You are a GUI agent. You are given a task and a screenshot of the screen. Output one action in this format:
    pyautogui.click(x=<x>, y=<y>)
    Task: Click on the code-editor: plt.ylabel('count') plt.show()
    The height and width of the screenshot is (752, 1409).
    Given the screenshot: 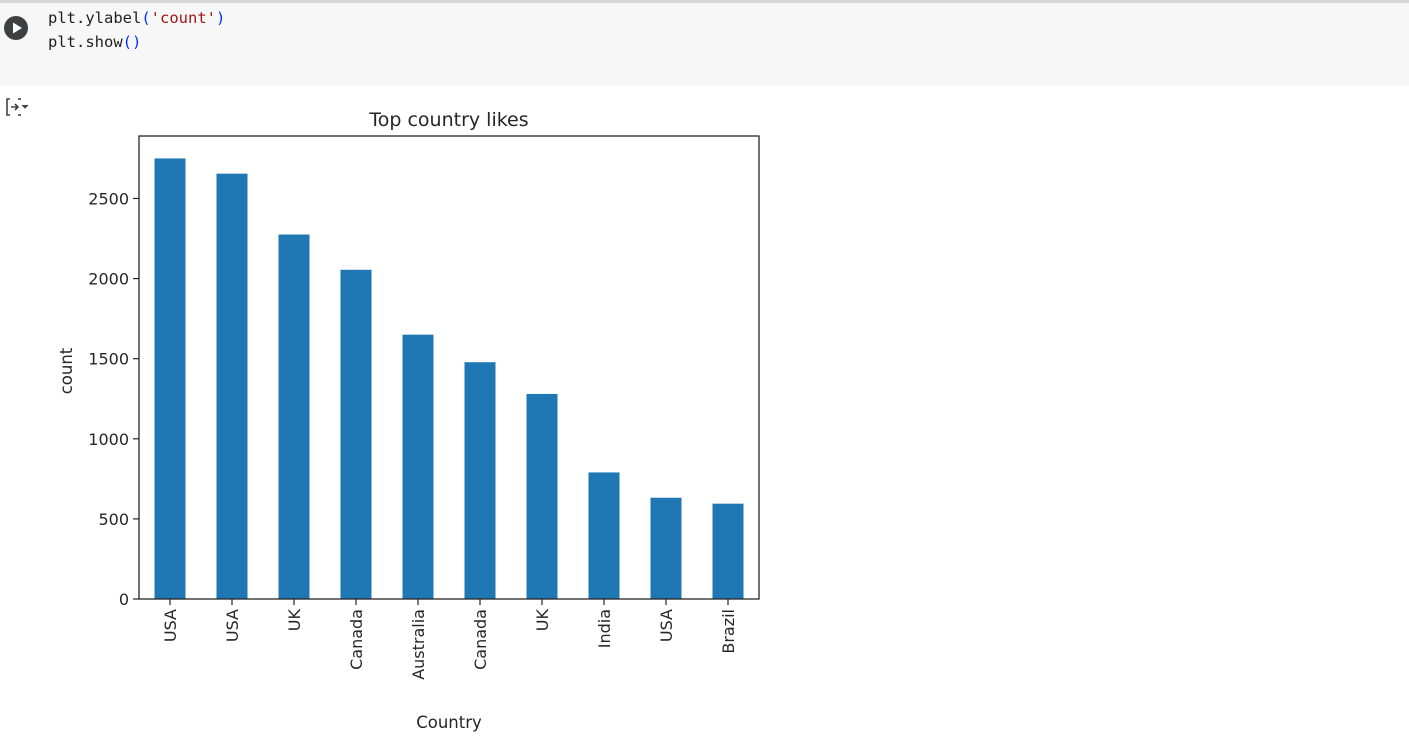 What is the action you would take?
    pyautogui.click(x=136, y=30)
    